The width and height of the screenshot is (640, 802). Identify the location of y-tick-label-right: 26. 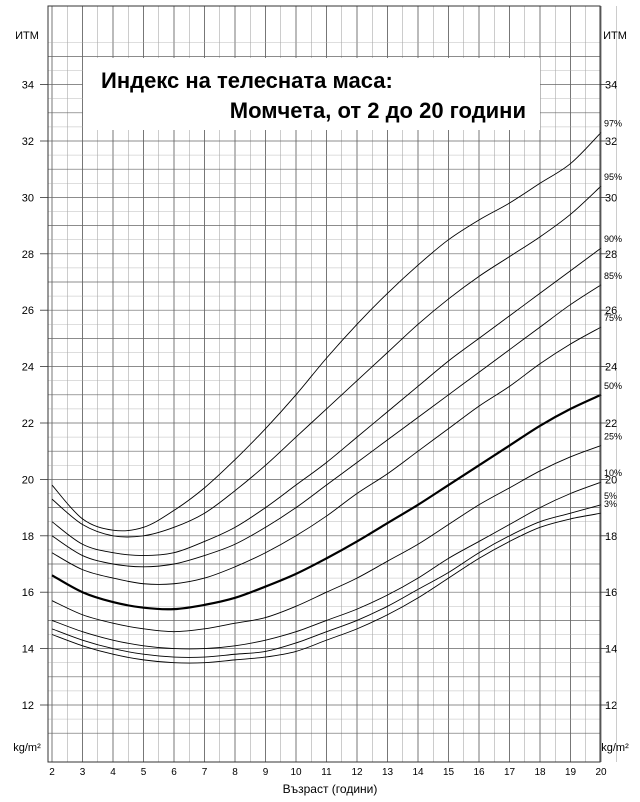
(611, 311).